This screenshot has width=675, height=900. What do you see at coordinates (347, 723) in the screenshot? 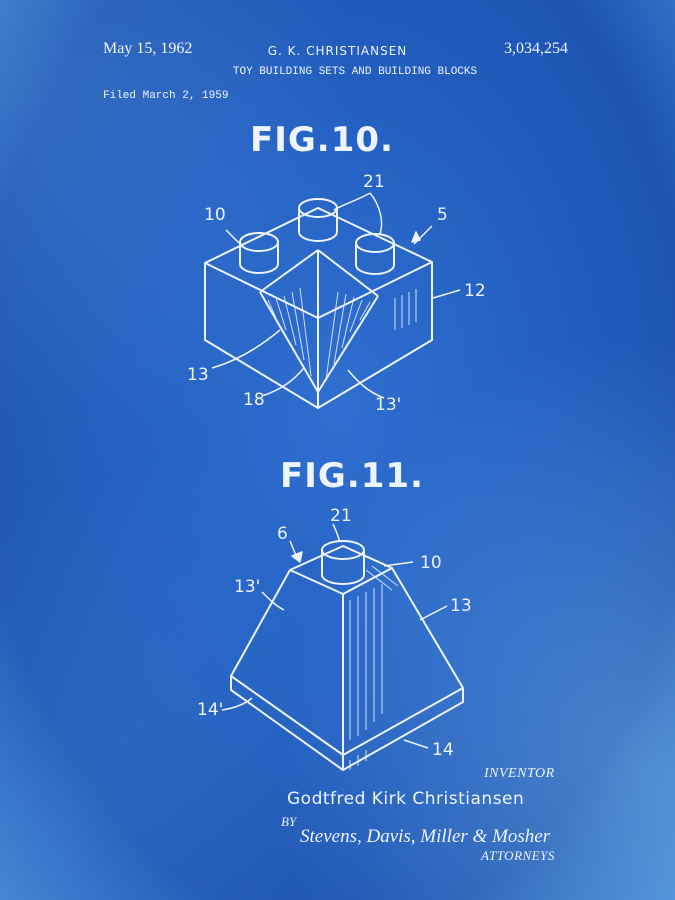
I see `fig11-base` at bounding box center [347, 723].